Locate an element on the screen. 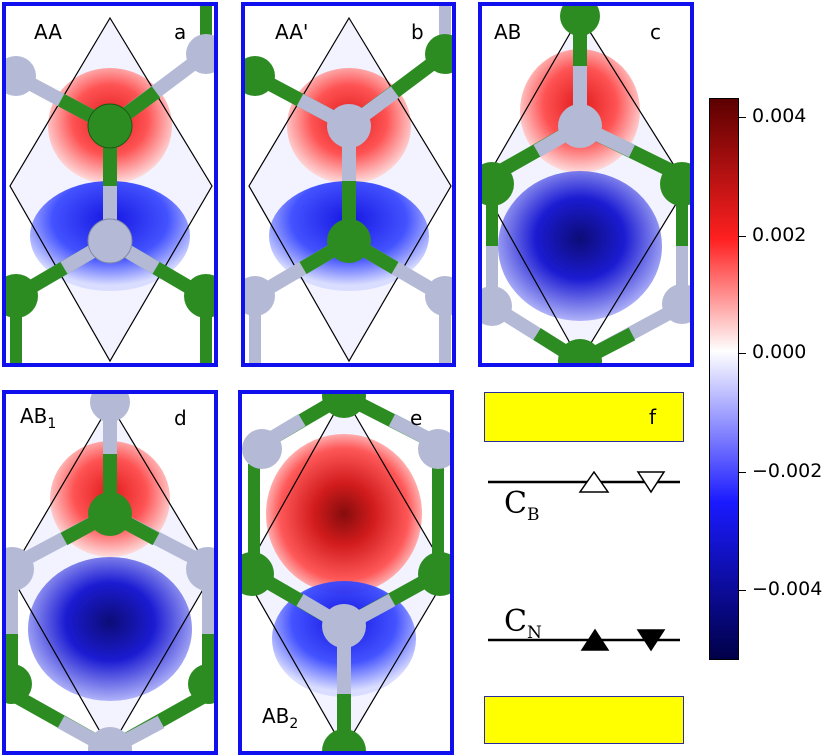  panel-ab: AB c is located at coordinates (586, 184).